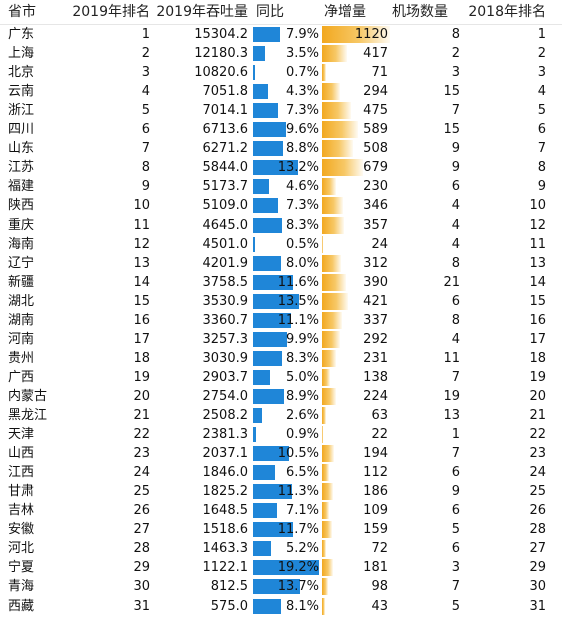  What do you see at coordinates (202, 12) in the screenshot?
I see `header-throughput-2019: 2019年吞吐量` at bounding box center [202, 12].